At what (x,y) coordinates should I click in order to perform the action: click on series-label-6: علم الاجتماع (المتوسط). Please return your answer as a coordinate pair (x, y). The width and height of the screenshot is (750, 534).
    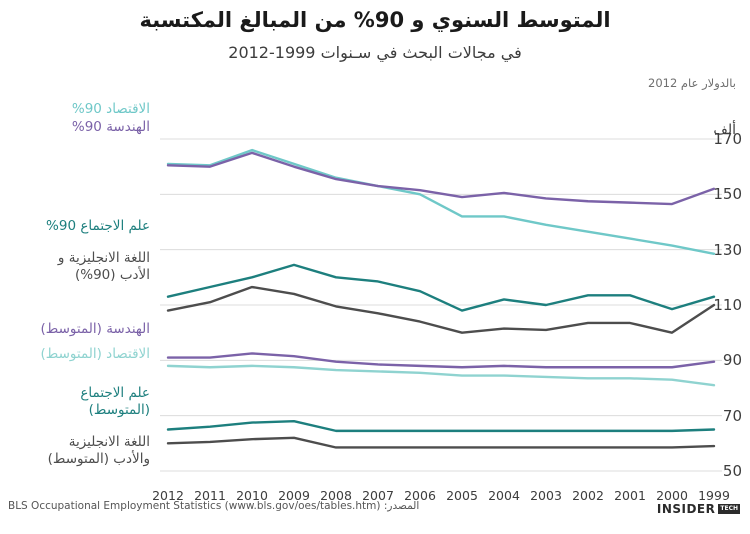
    Looking at the image, I should click on (115, 401).